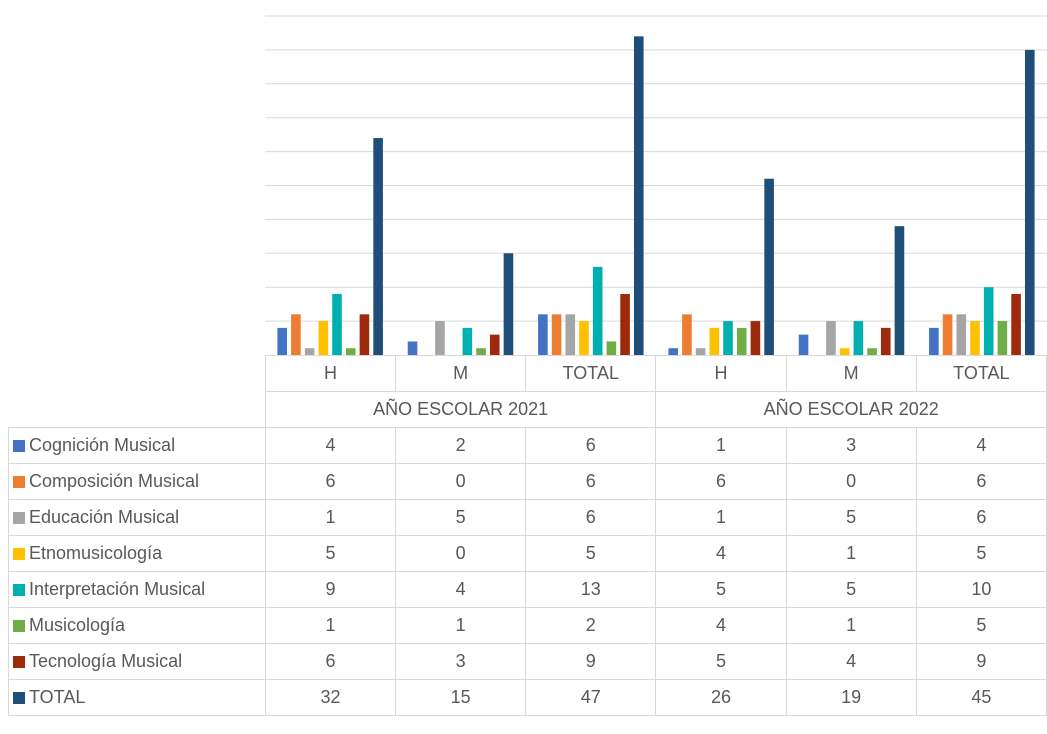 This screenshot has width=1047, height=734. Describe the element at coordinates (851, 697) in the screenshot. I see `data-label: 19` at that location.